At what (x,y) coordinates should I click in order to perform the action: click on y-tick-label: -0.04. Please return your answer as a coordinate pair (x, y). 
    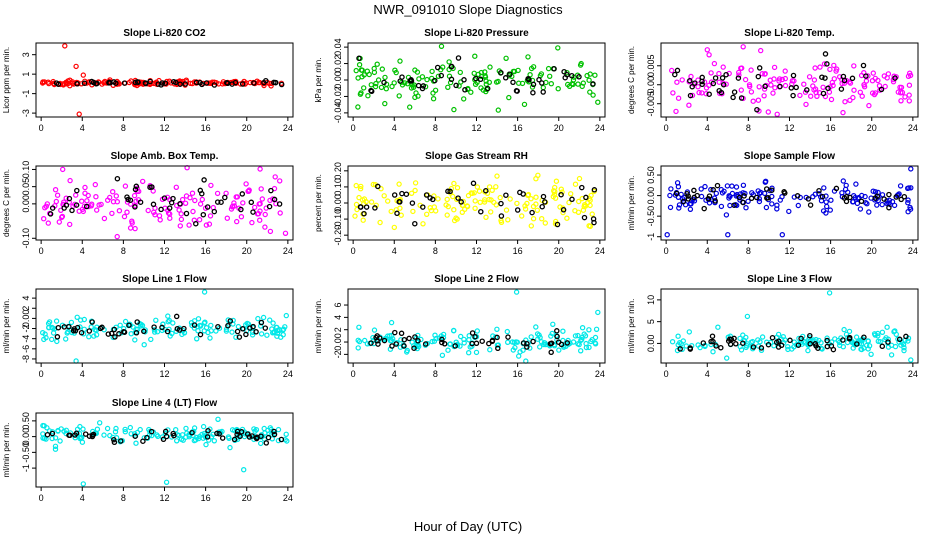
    Looking at the image, I should click on (338, 113).